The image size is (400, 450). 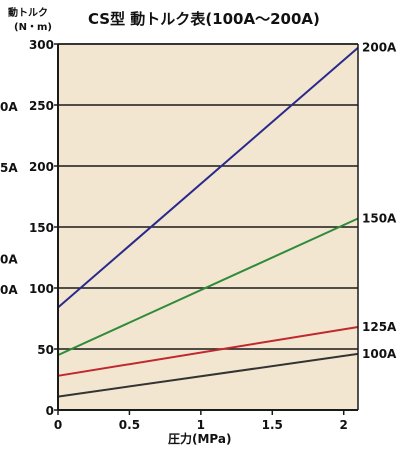 What do you see at coordinates (41, 228) in the screenshot?
I see `y-tick-label: 150` at bounding box center [41, 228].